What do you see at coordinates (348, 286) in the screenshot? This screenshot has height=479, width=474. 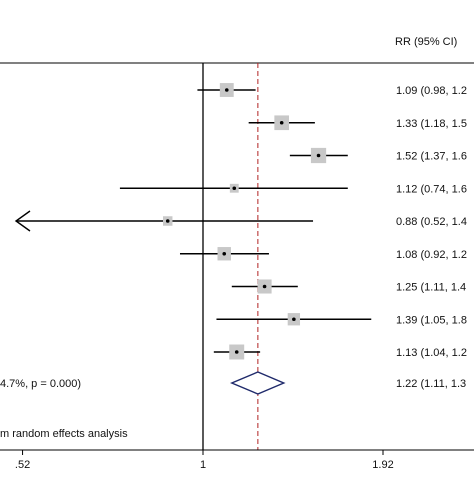 I see `study-row: 1.25 (1.11, 1.4` at bounding box center [348, 286].